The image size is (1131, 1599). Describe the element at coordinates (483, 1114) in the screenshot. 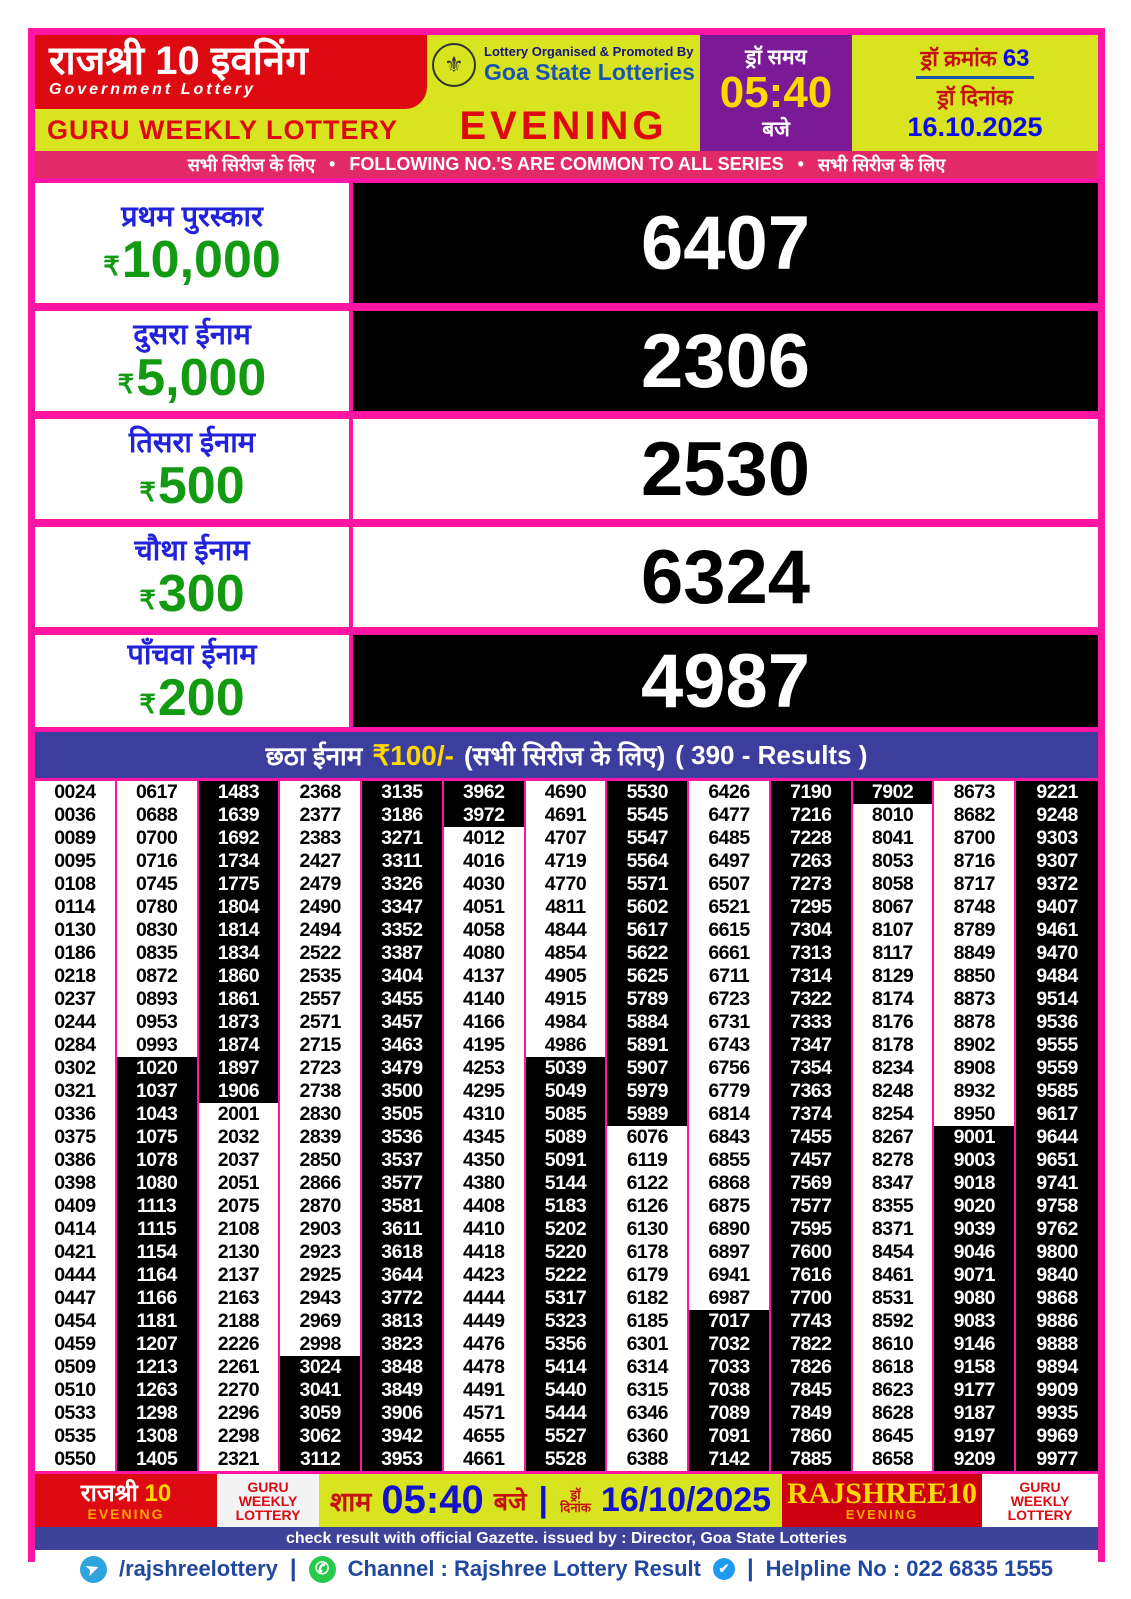

I see `result-number: 4310` at that location.